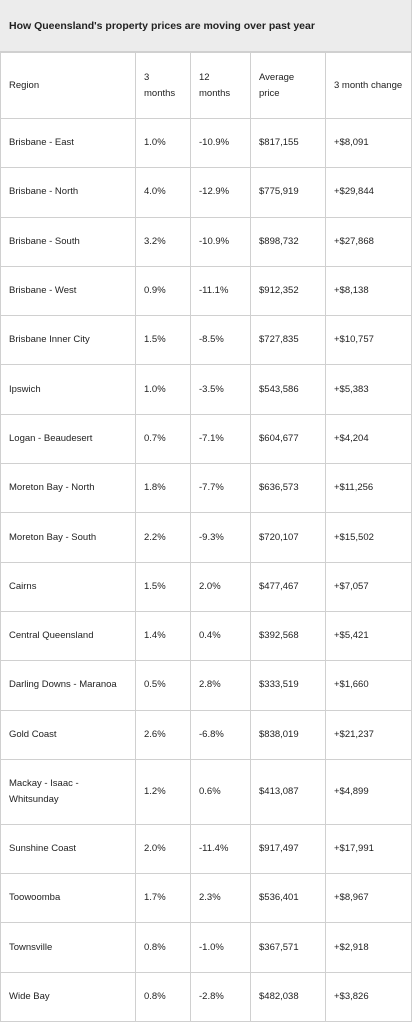  I want to click on value-cell: 0.4%, so click(220, 636).